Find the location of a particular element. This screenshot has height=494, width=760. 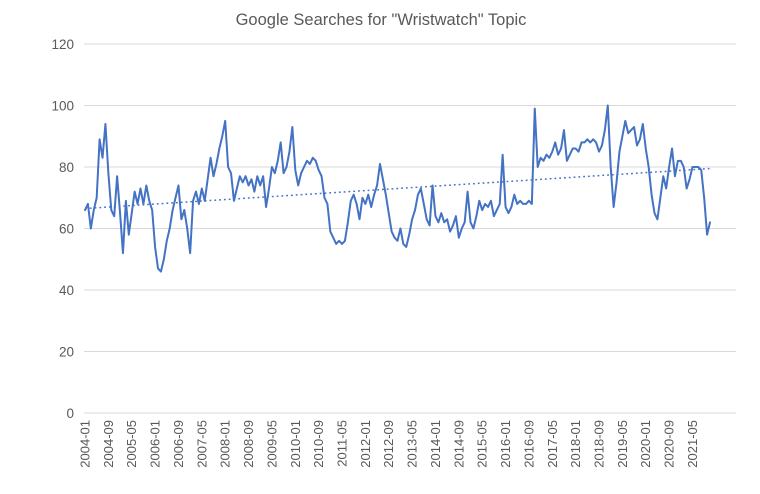

x-axis-tick-label: 2020-01 is located at coordinates (645, 444).